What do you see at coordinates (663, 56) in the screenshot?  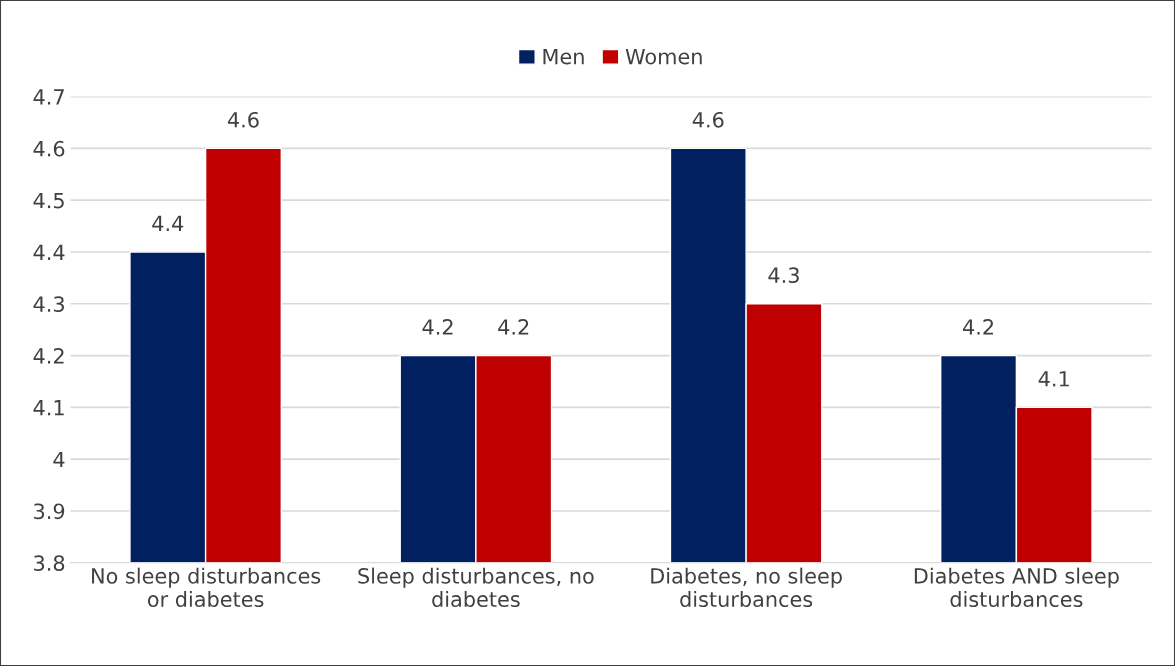 I see `legend-label: Women` at bounding box center [663, 56].